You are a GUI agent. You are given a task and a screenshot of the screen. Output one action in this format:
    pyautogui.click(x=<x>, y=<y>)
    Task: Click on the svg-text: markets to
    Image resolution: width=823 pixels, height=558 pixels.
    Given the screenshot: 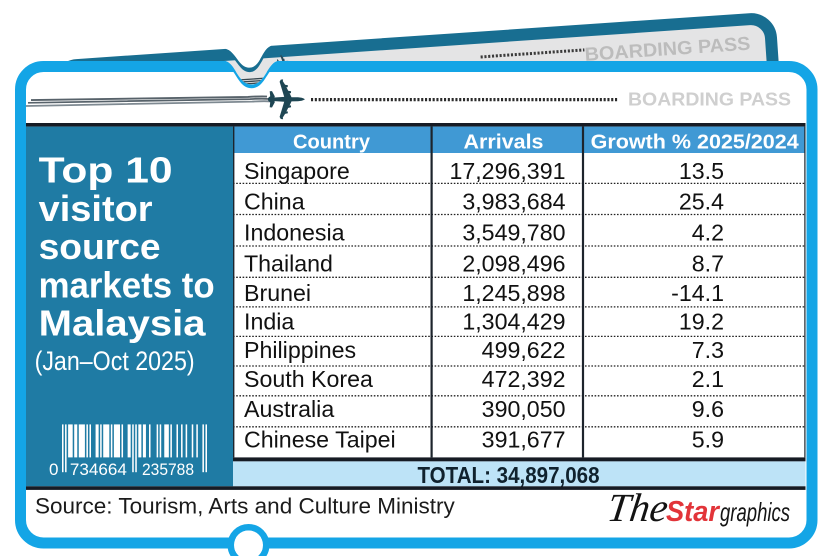 What is the action you would take?
    pyautogui.click(x=127, y=284)
    